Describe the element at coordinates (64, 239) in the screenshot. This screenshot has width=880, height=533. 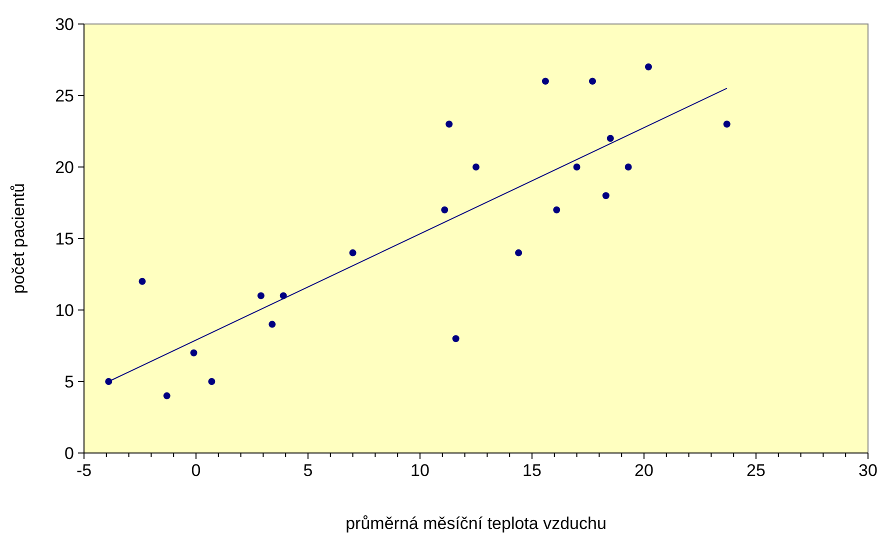
I see `y-tick-label: 15` at that location.